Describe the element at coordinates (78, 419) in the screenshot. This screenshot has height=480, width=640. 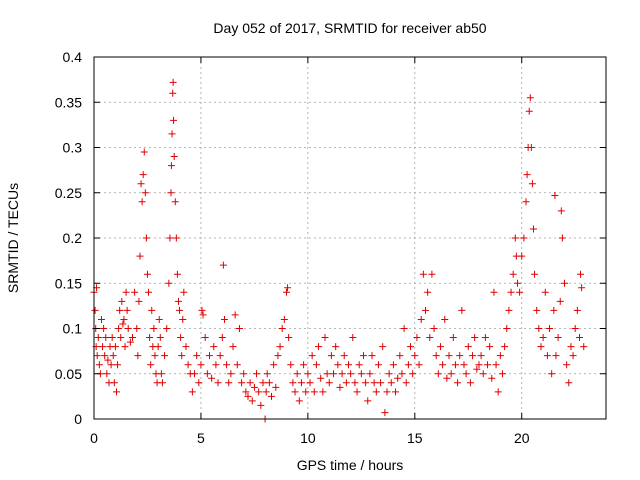
I see `y-tick-label: 0` at that location.